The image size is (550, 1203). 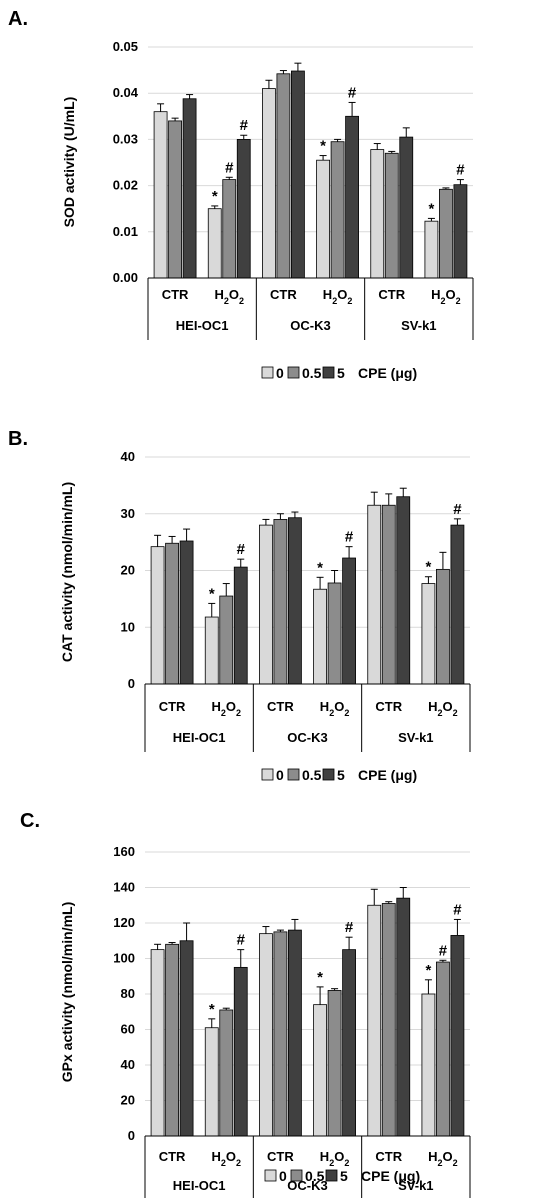 I want to click on legend-unit: CPE (μg), so click(x=387, y=373).